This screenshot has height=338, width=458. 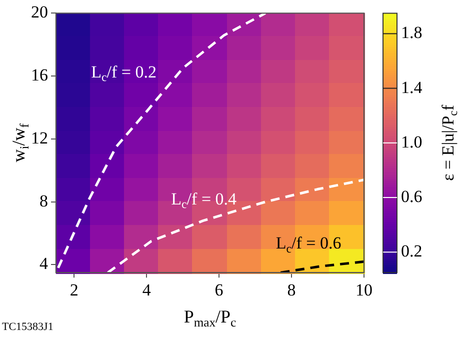 I want to click on color-bar-title: ε = E|u|/Pcf, so click(x=448, y=142).